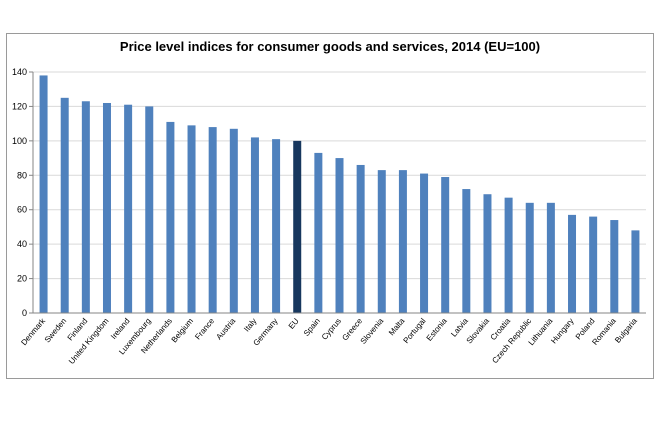 This screenshot has width=660, height=422. I want to click on x-category-label: EU, so click(294, 323).